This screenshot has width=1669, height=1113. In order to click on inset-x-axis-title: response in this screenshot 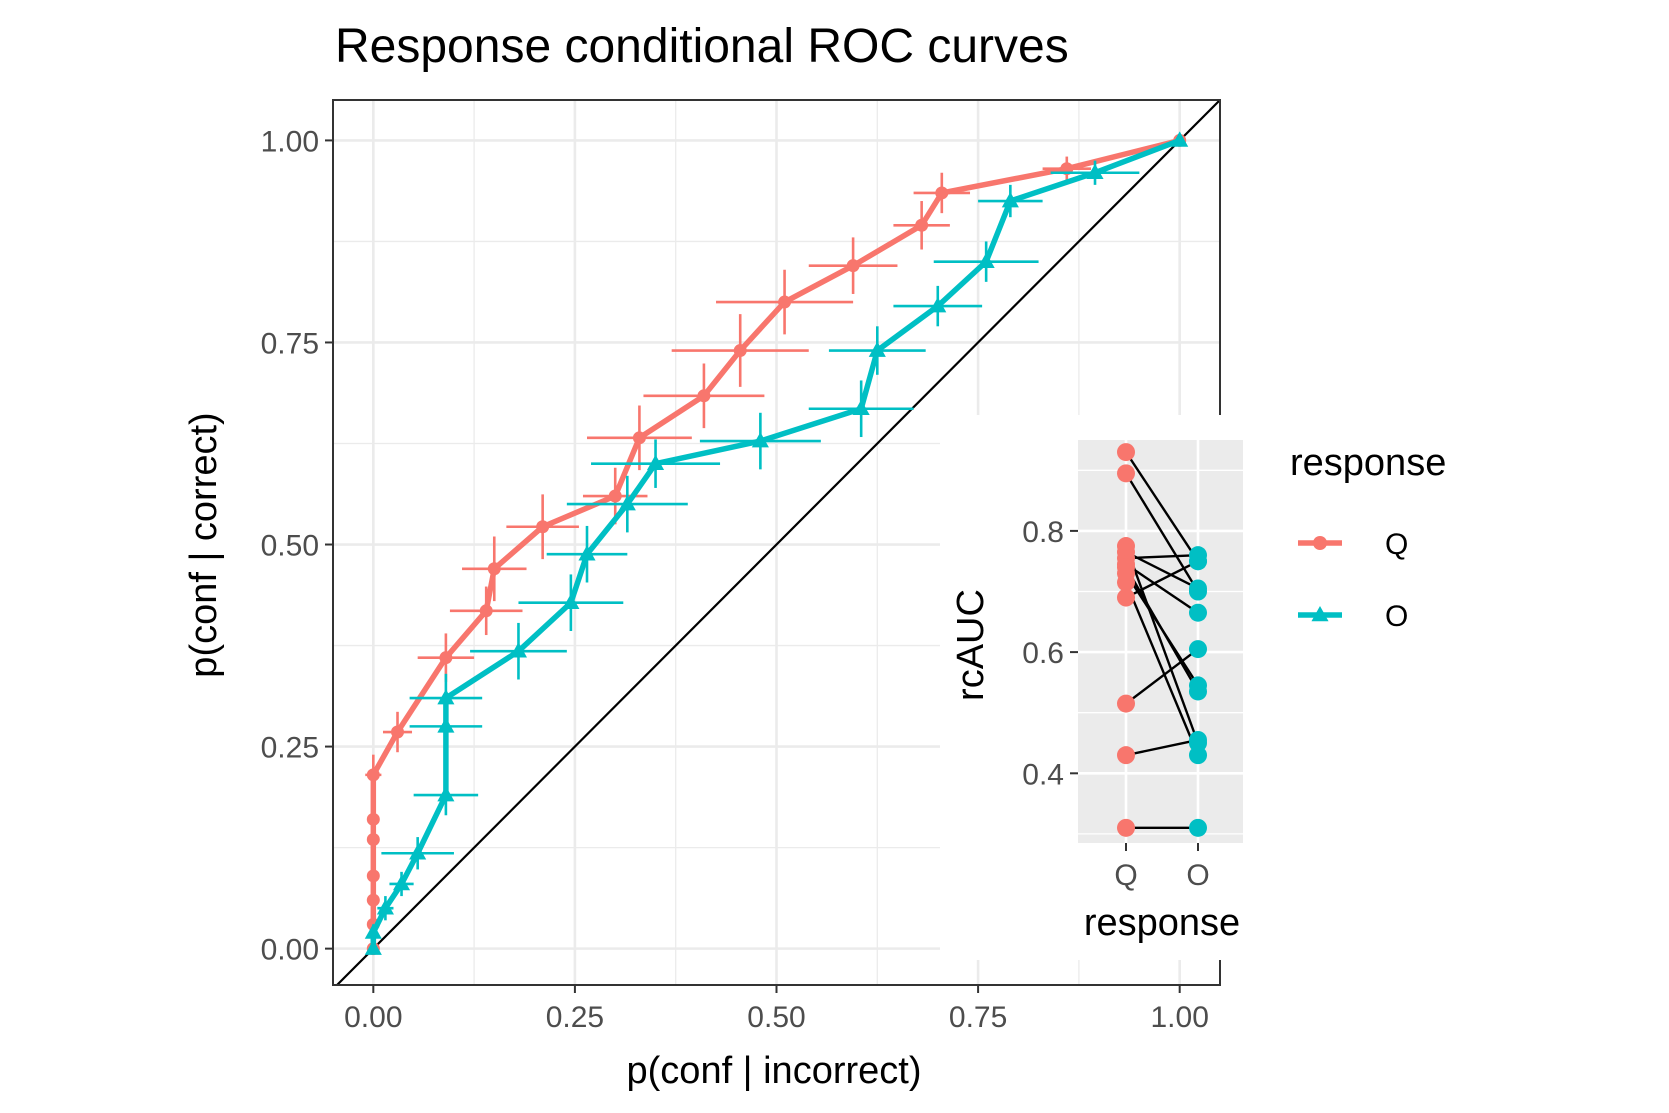, I will do `click(1162, 923)`.